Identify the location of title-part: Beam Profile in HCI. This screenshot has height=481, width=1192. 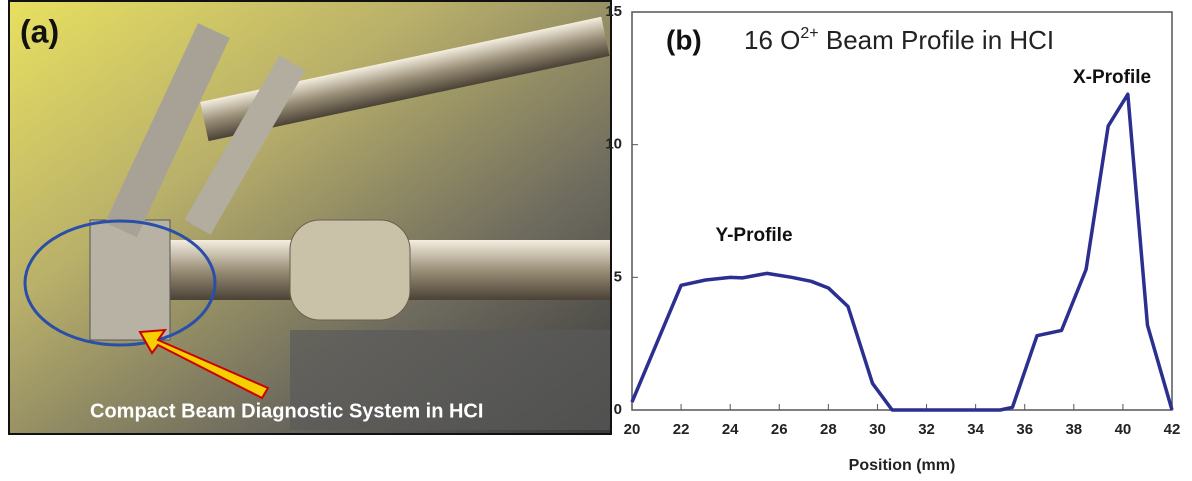
(937, 40).